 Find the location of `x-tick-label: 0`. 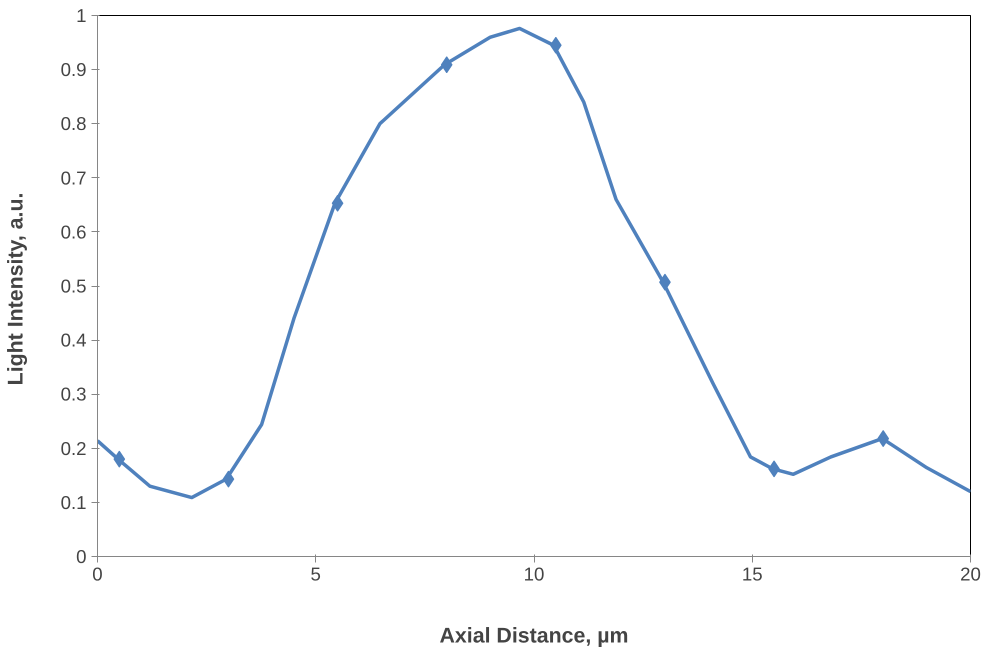

x-tick-label: 0 is located at coordinates (97, 574).